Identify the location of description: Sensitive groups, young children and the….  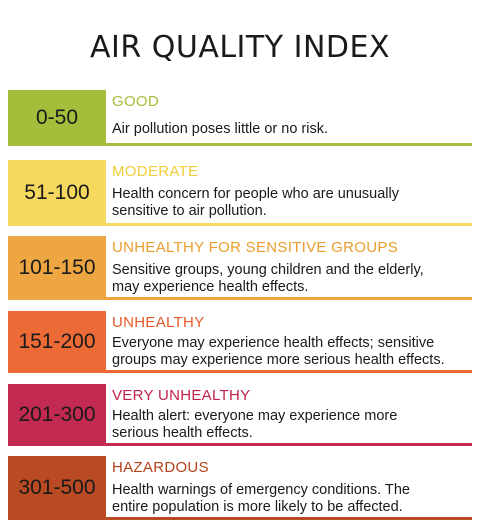
(268, 279).